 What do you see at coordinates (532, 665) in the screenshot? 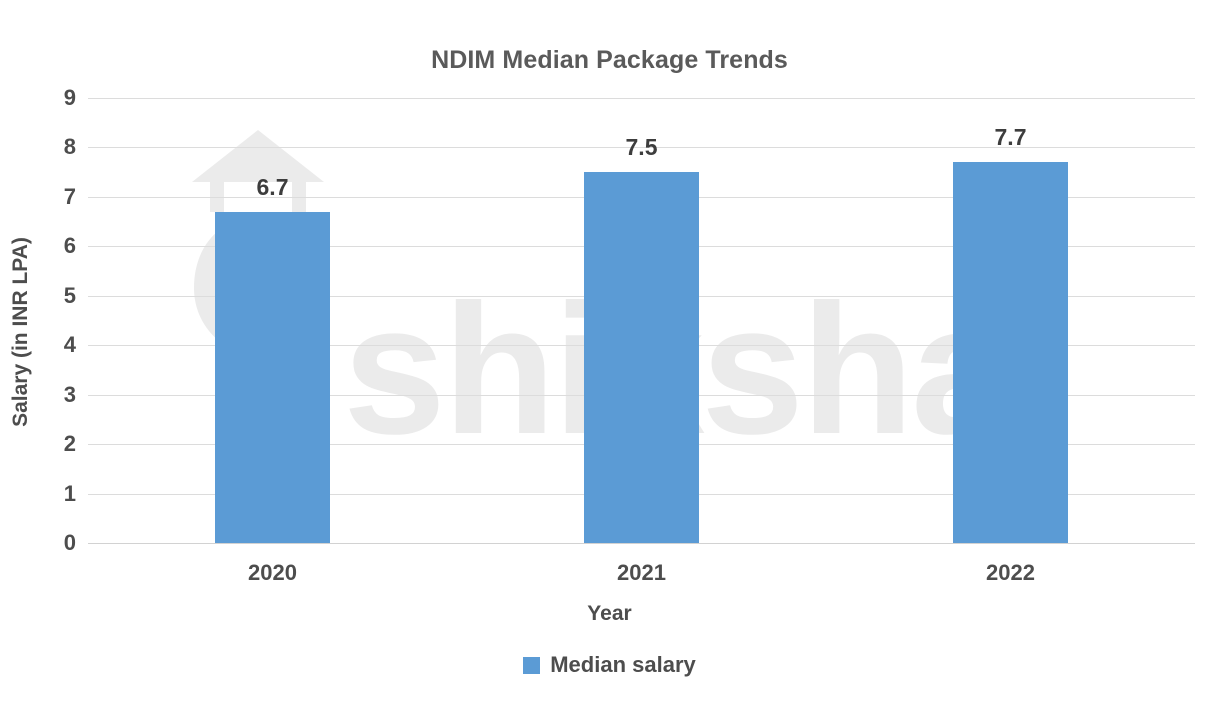
I see `legend-swatch-icon` at bounding box center [532, 665].